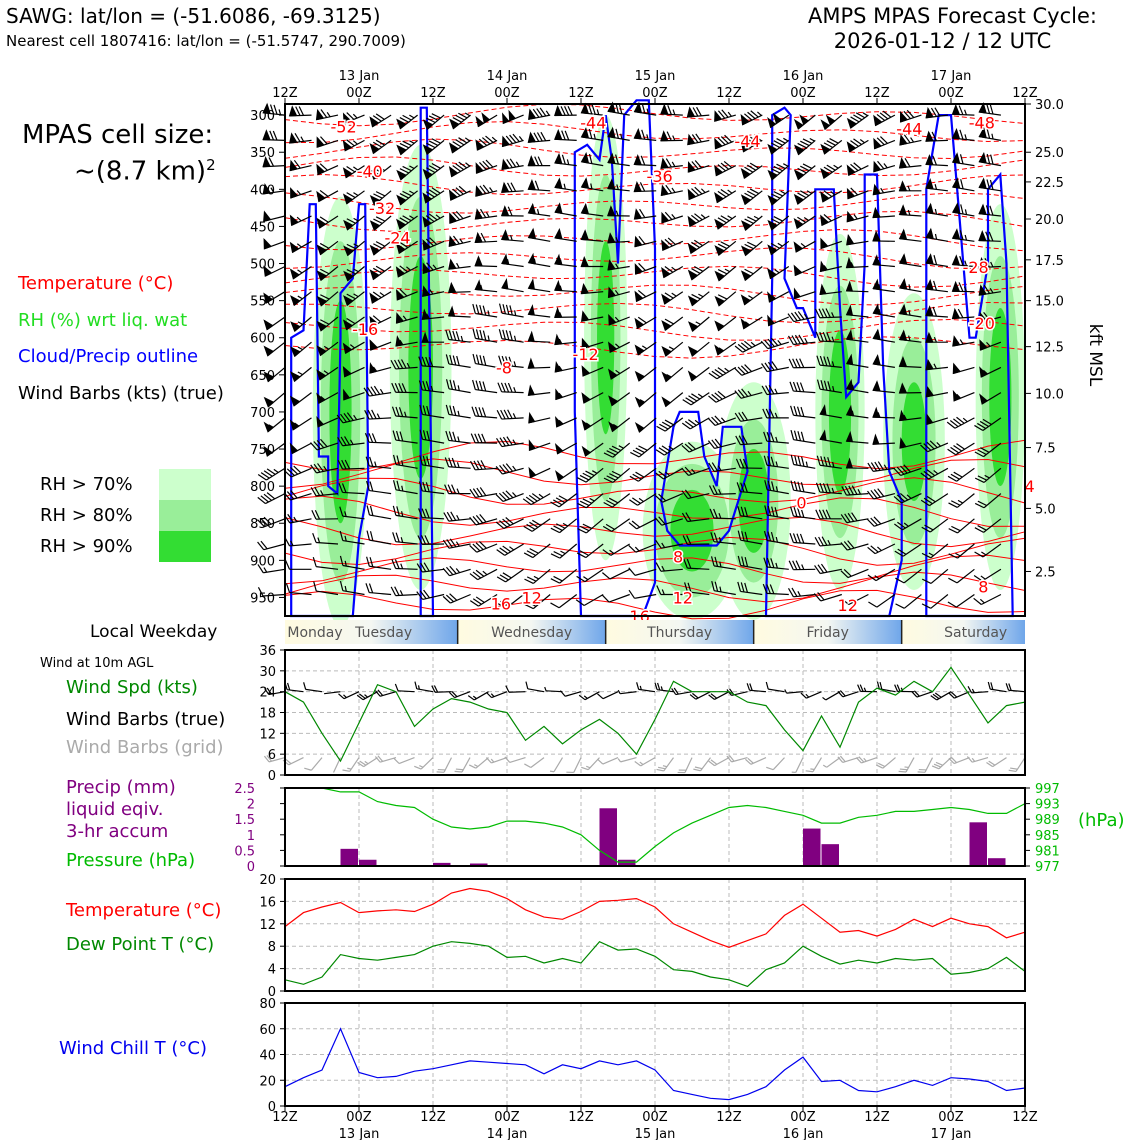  I want to click on sfc-wind-barb-21-staff, so click(665, 691).